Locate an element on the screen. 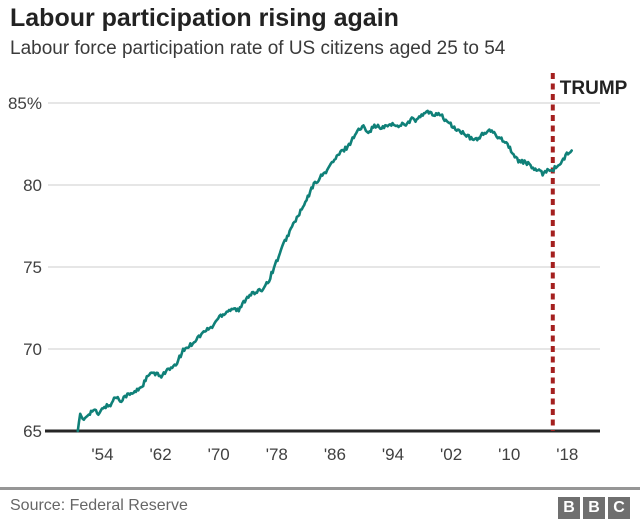 The height and width of the screenshot is (520, 640). x-tick-label: '02 is located at coordinates (451, 454).